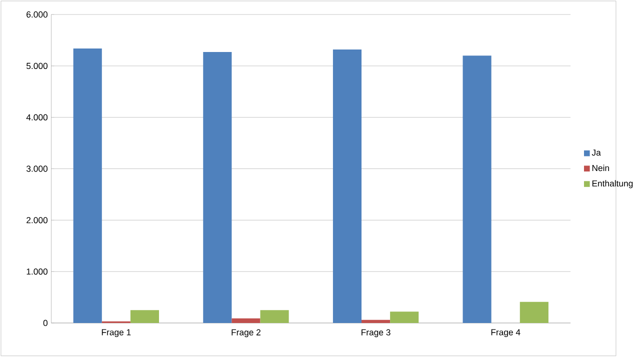 The width and height of the screenshot is (638, 357). What do you see at coordinates (600, 168) in the screenshot?
I see `legend-label: Nein` at bounding box center [600, 168].